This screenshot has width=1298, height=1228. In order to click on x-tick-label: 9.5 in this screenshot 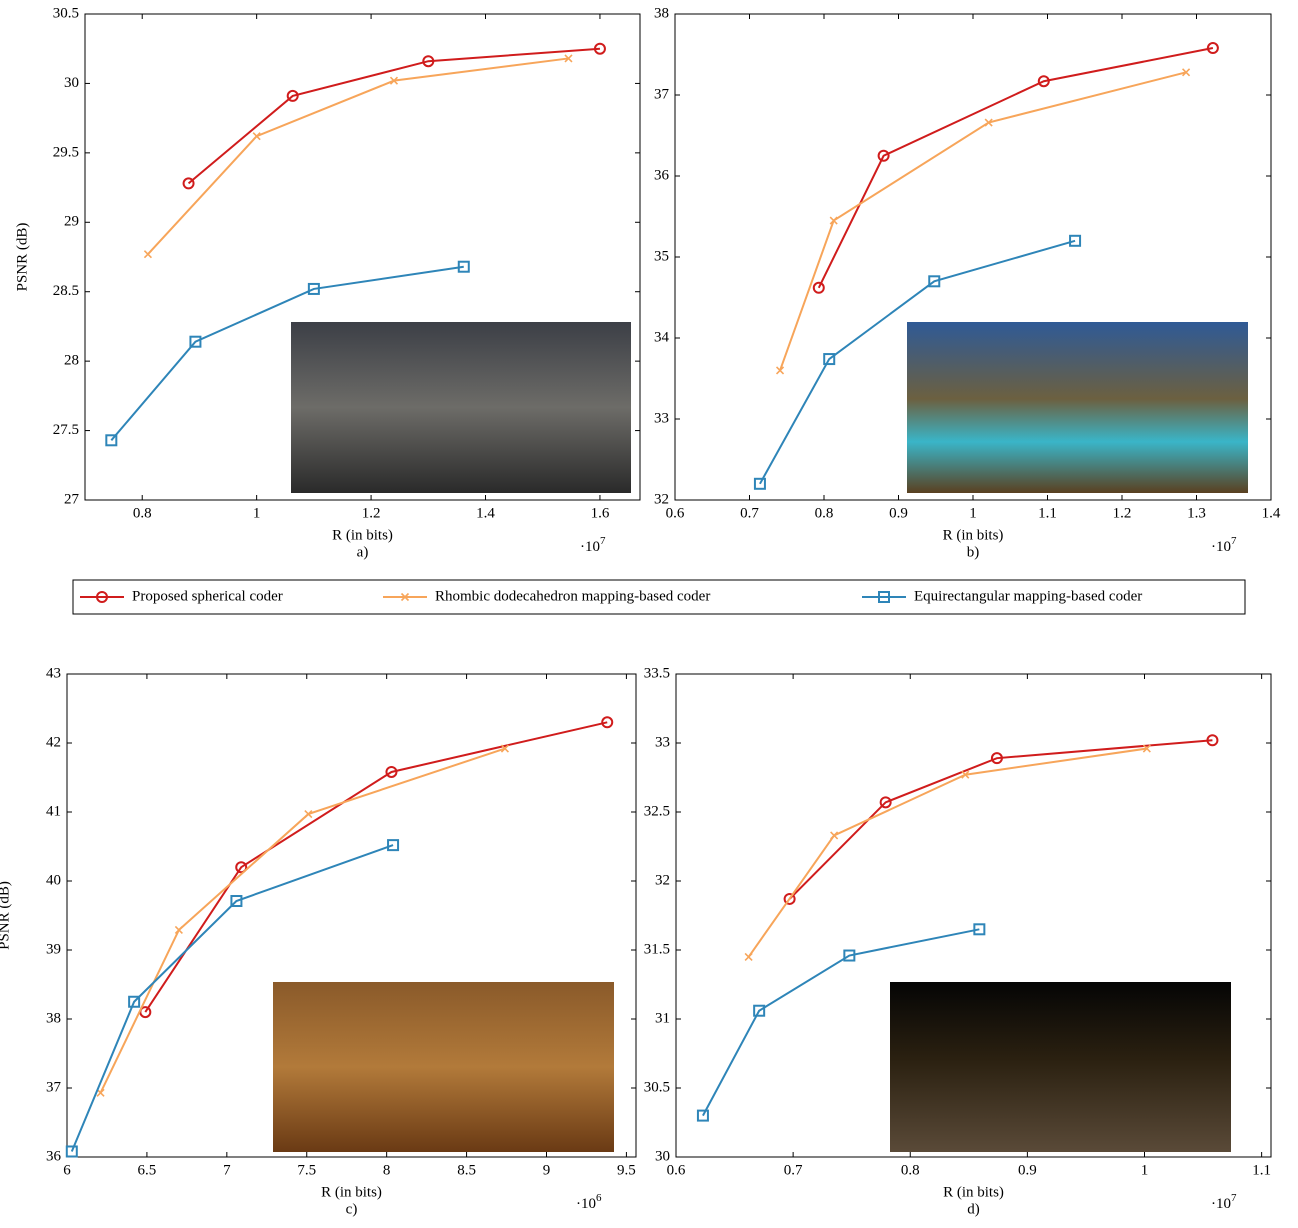, I will do `click(626, 1170)`.